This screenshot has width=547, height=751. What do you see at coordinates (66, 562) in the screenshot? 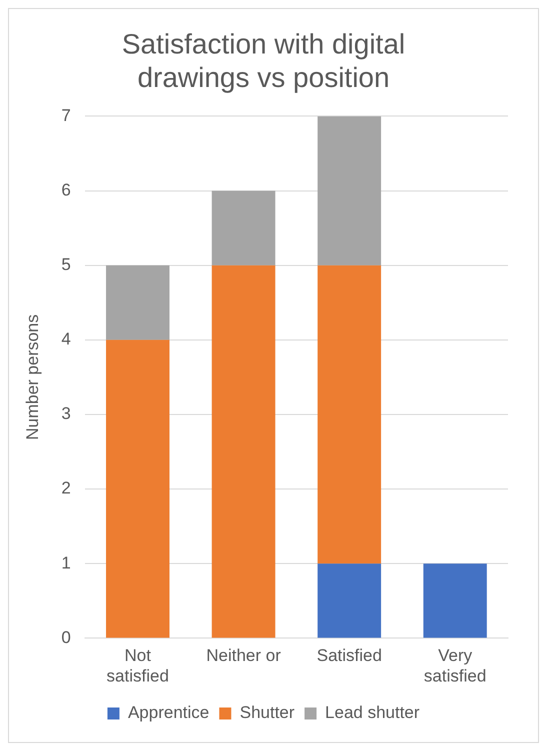
I see `y-tick-label: 1` at bounding box center [66, 562].